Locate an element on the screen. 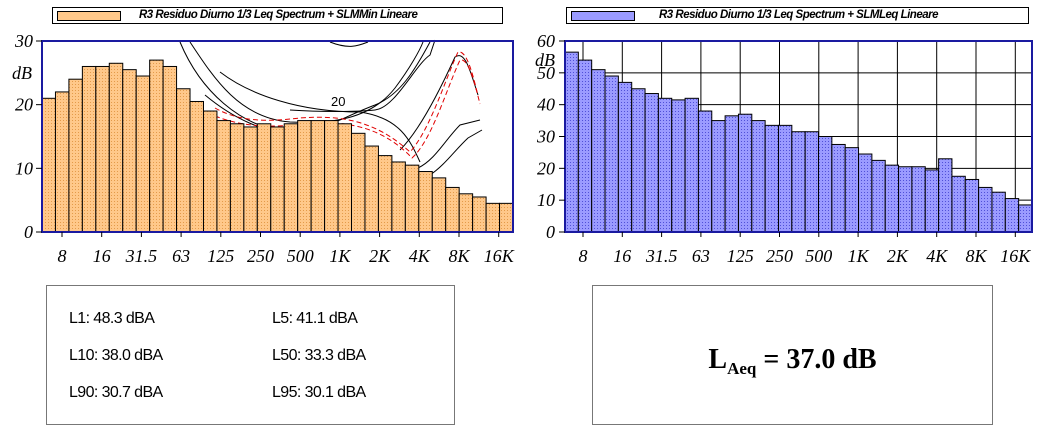  laeq-box: LAeq = 37.0 dB is located at coordinates (792, 355).